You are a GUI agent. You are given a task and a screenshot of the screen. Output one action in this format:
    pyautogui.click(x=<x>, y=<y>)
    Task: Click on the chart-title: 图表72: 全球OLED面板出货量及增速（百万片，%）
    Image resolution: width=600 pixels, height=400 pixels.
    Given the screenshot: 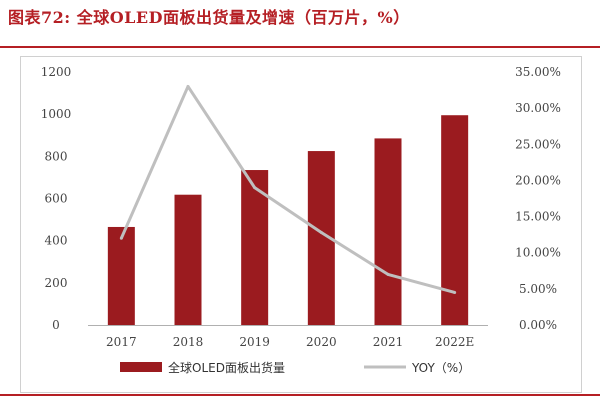 What is the action you would take?
    pyautogui.click(x=209, y=17)
    